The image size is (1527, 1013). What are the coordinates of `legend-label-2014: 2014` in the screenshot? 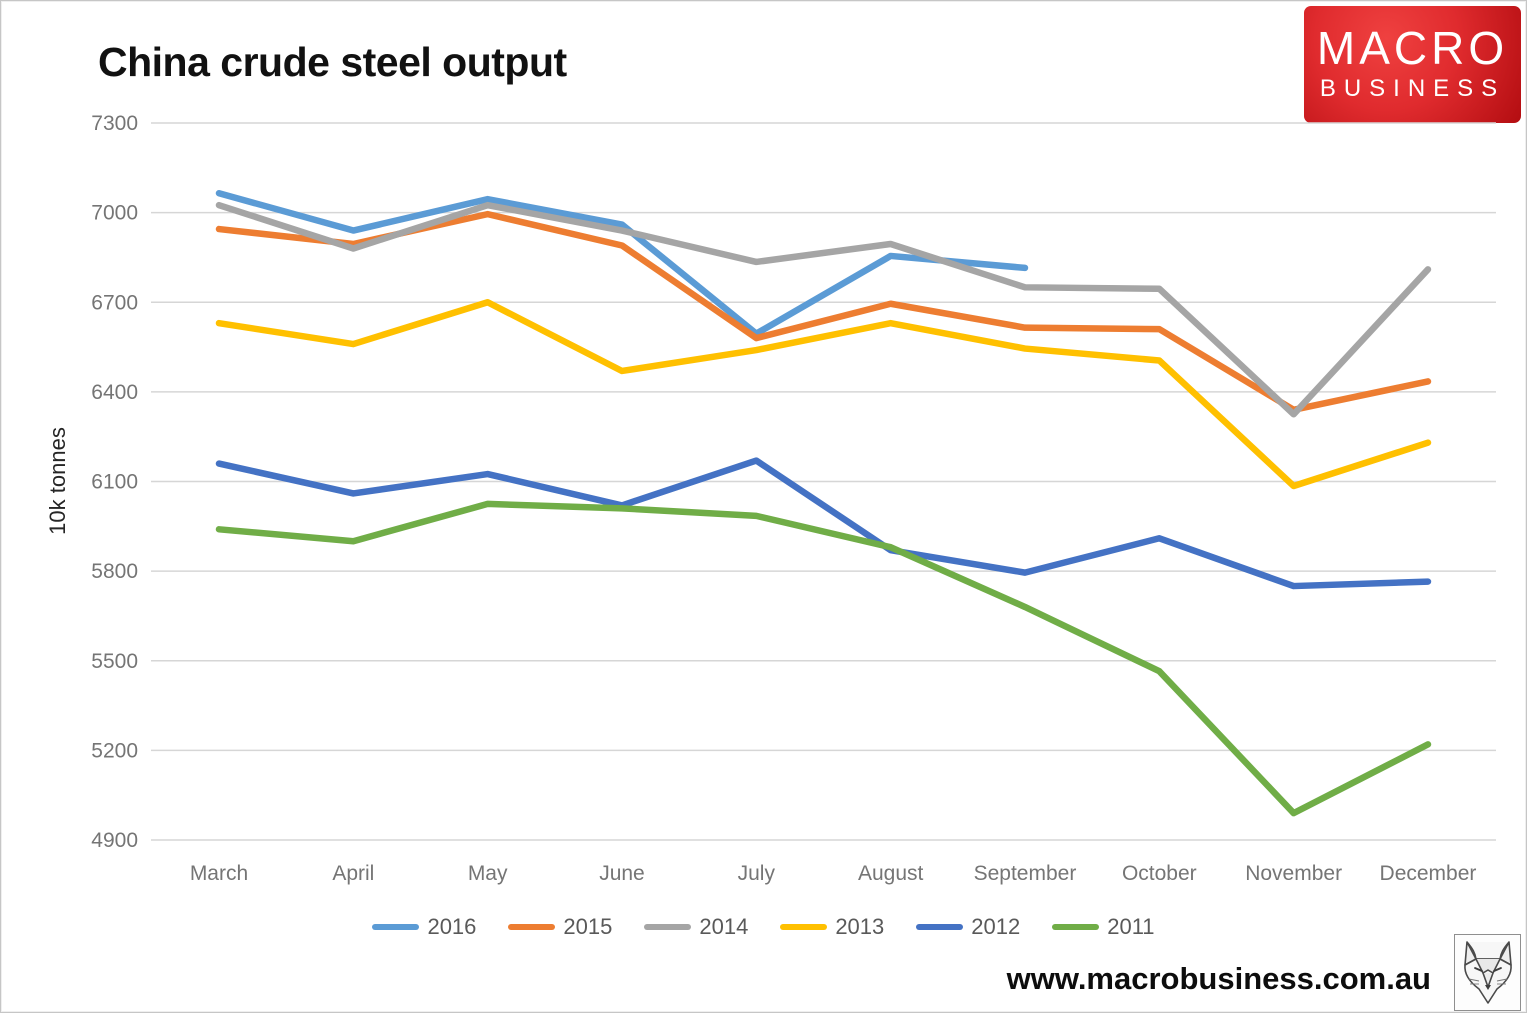 It's located at (724, 926).